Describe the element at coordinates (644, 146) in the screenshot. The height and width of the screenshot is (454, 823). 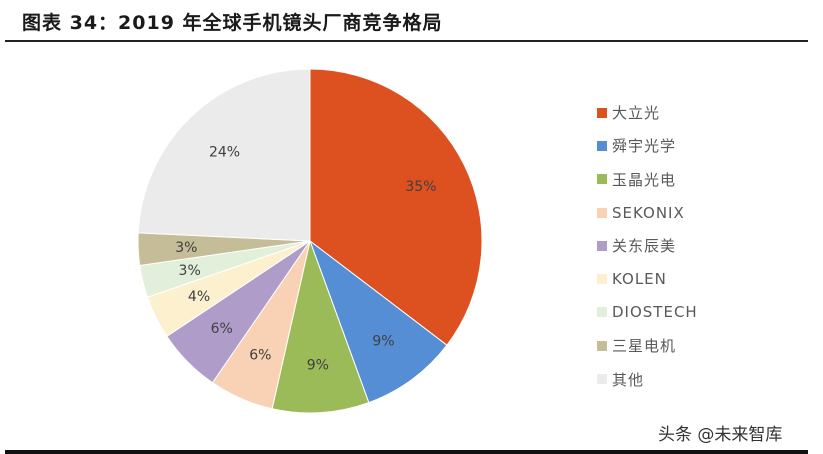
I see `legend-label: 舜宇光学` at that location.